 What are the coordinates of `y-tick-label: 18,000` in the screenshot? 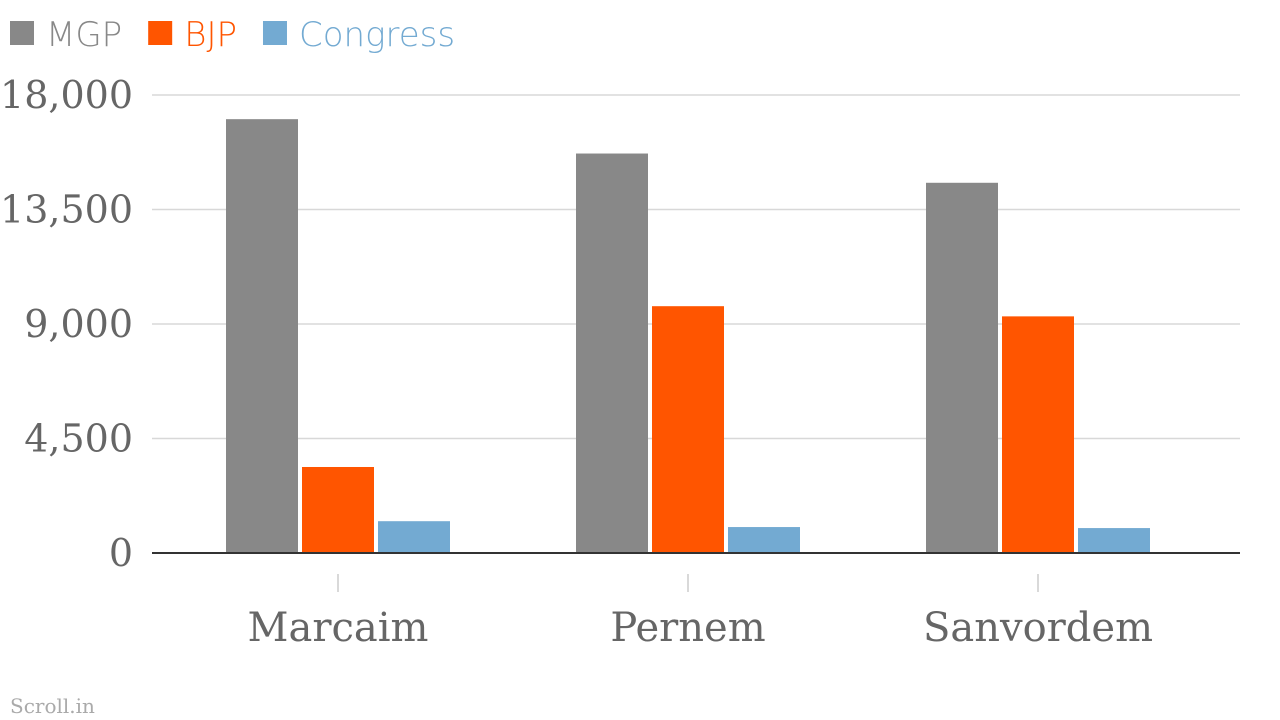 It's located at (66, 95).